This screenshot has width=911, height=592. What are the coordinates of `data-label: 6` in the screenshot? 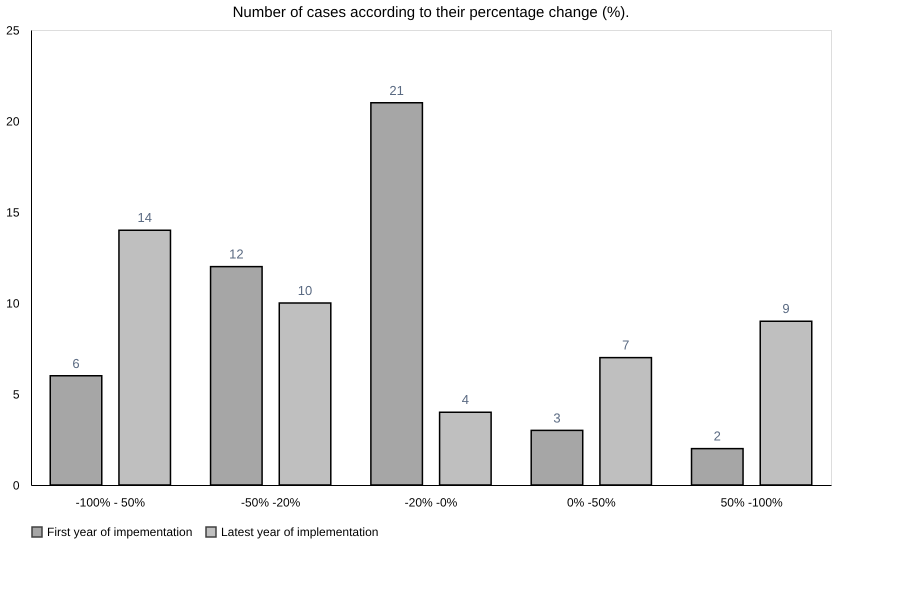 It's located at (76, 363).